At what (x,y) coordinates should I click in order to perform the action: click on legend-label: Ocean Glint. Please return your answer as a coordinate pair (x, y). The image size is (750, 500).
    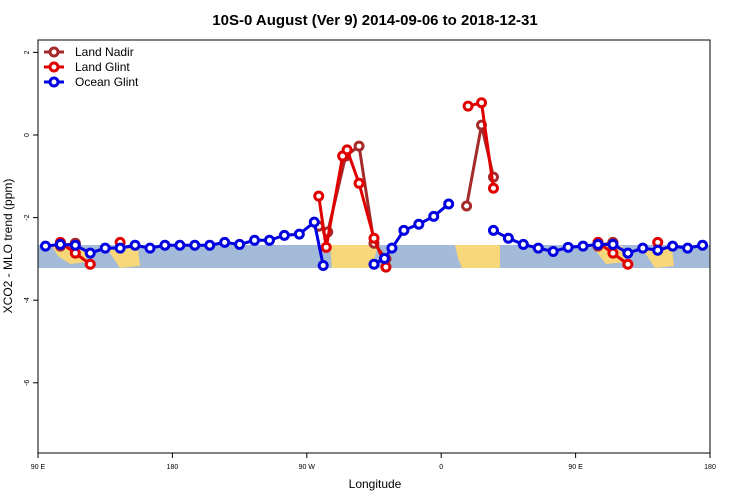
    Looking at the image, I should click on (107, 82).